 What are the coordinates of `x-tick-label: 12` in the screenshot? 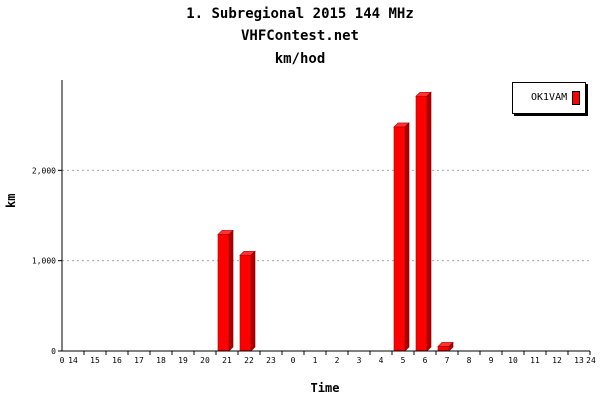 It's located at (557, 360).